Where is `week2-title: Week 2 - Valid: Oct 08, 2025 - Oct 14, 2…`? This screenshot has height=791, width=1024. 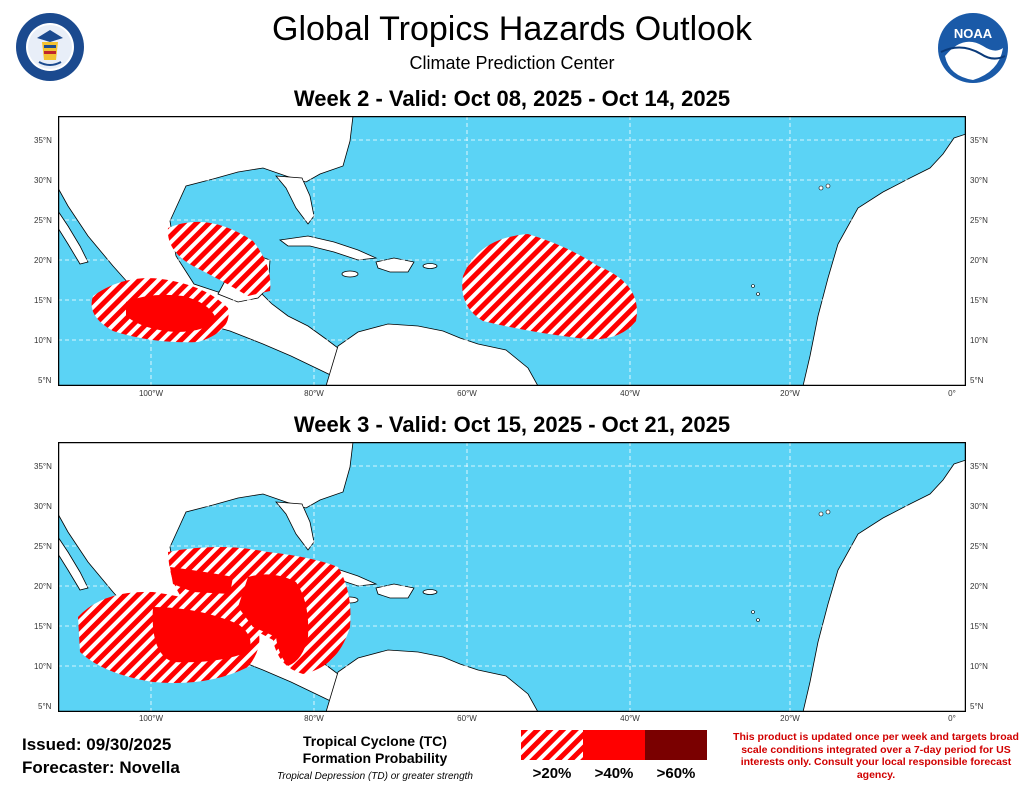 week2-title: Week 2 - Valid: Oct 08, 2025 - Oct 14, 2… is located at coordinates (512, 98).